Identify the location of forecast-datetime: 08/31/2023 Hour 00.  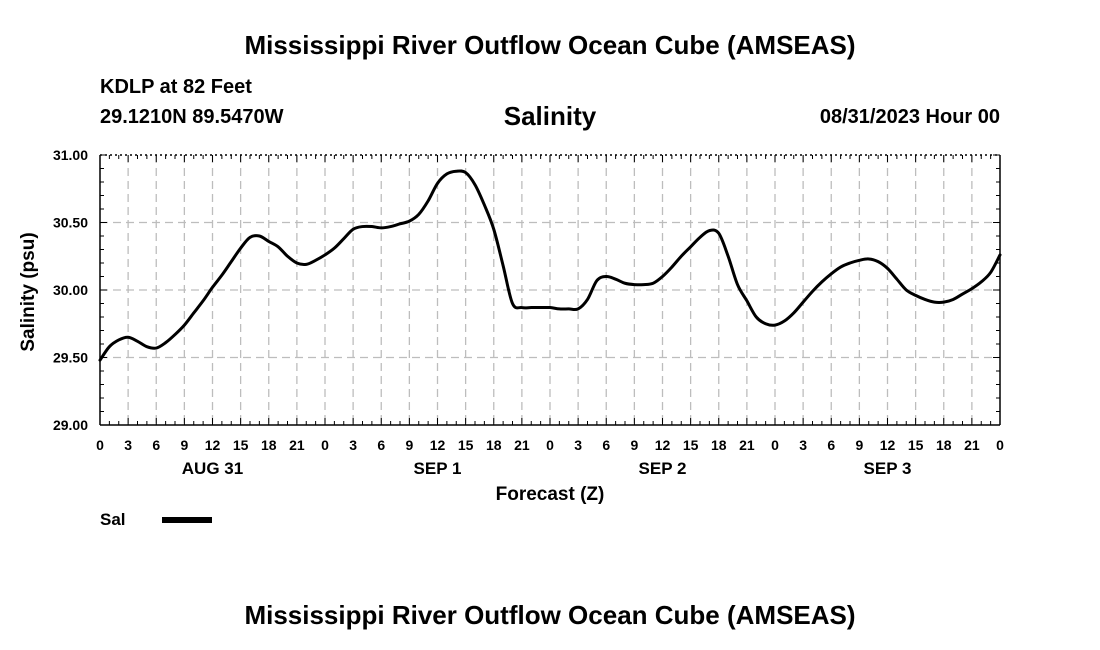
(909, 117).